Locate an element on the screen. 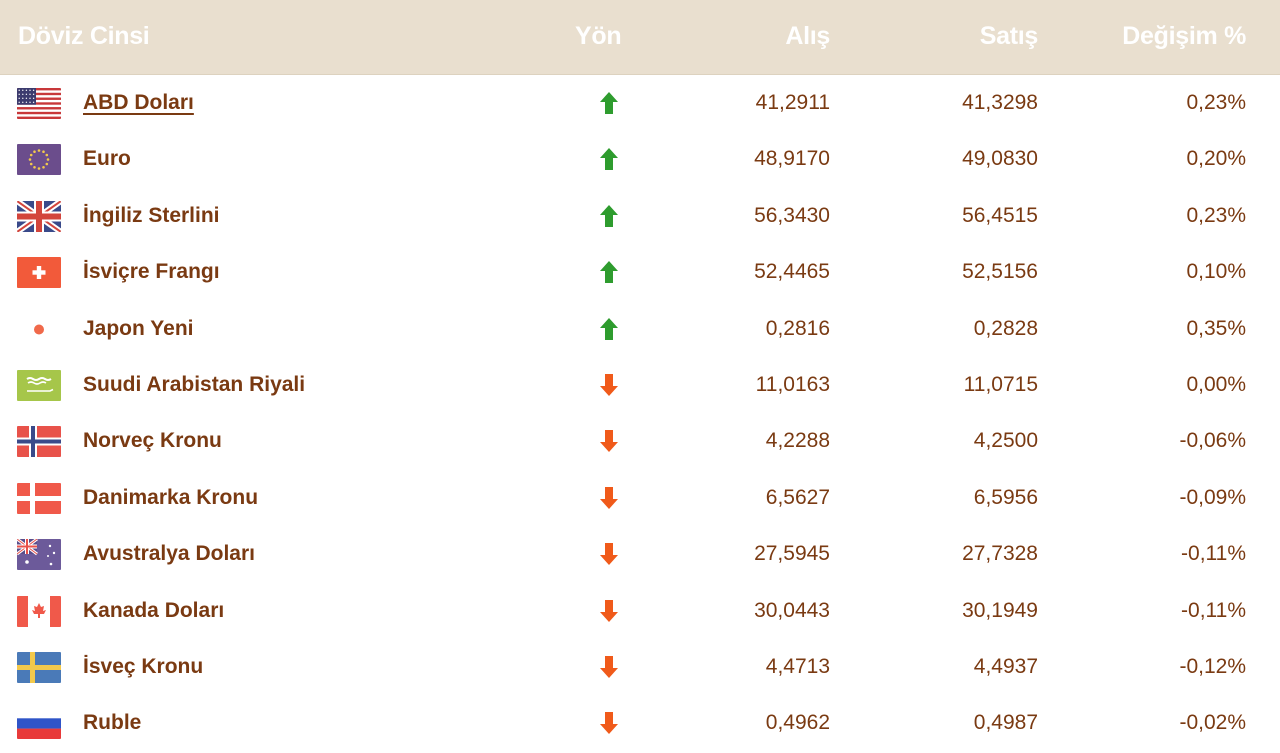  change-percent: -0,12% is located at coordinates (1212, 666).